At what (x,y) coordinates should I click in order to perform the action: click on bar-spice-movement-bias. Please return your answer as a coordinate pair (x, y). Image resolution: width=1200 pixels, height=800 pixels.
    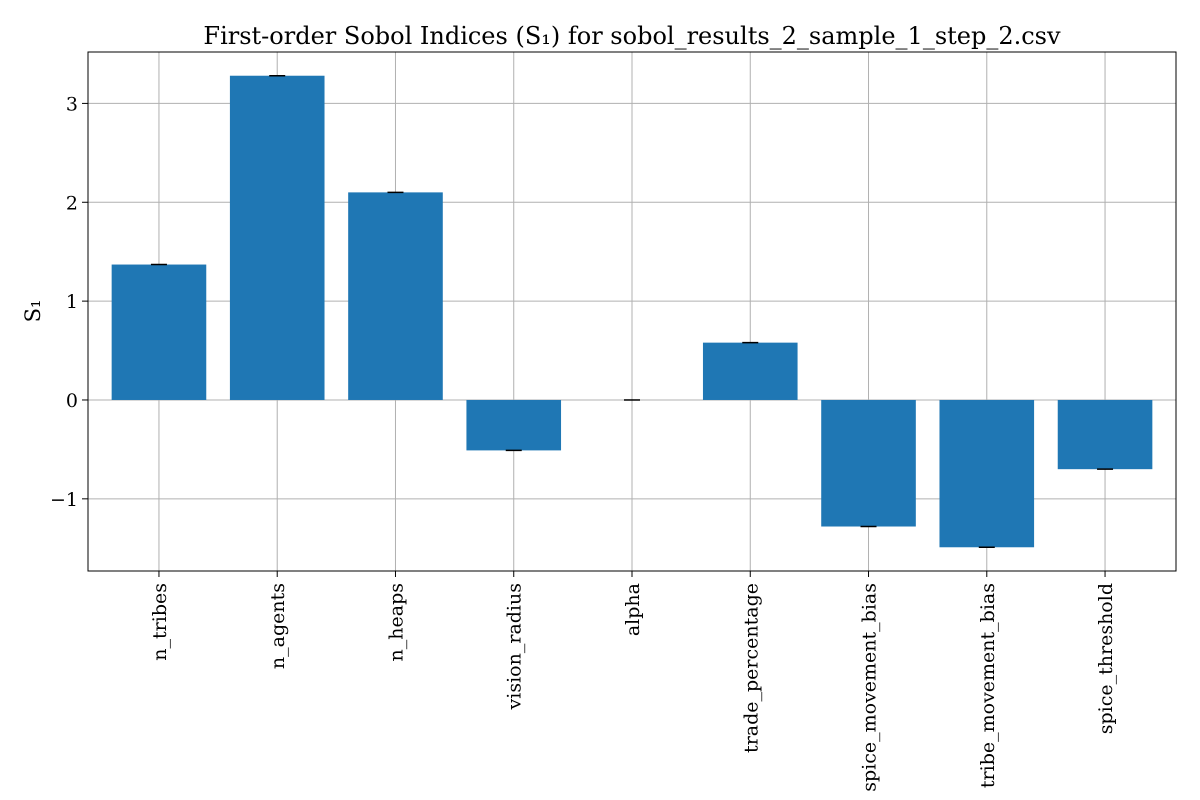
    Looking at the image, I should click on (868, 463).